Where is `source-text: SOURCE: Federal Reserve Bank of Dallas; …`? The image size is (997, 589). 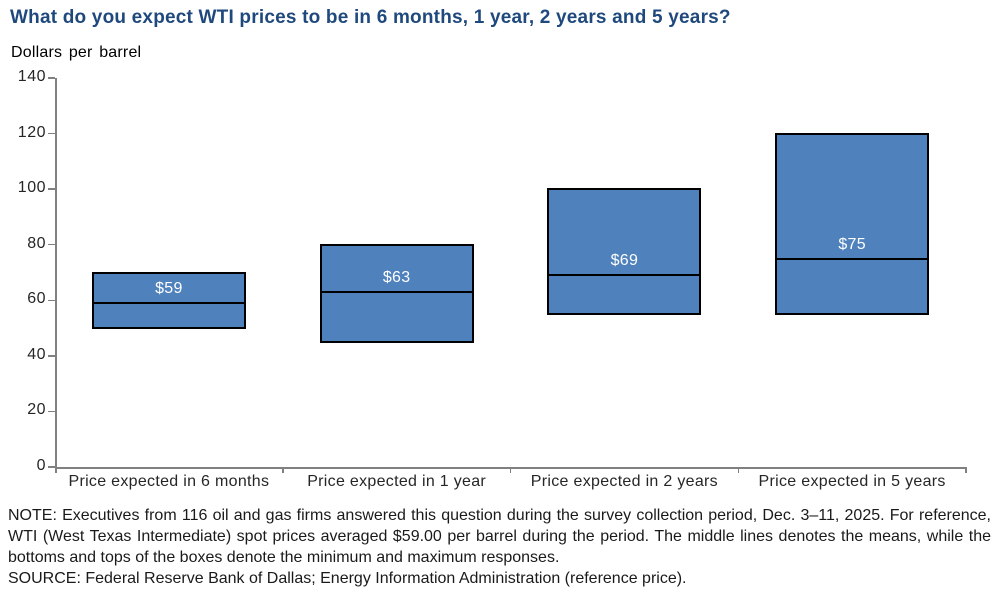 source-text: SOURCE: Federal Reserve Bank of Dallas; … is located at coordinates (347, 578).